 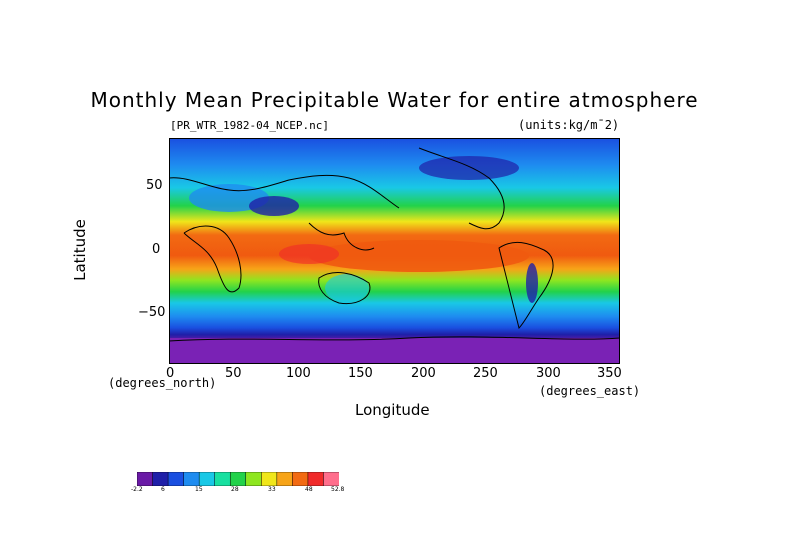 What do you see at coordinates (590, 391) in the screenshot?
I see `x-unit-note: (degrees_east)` at bounding box center [590, 391].